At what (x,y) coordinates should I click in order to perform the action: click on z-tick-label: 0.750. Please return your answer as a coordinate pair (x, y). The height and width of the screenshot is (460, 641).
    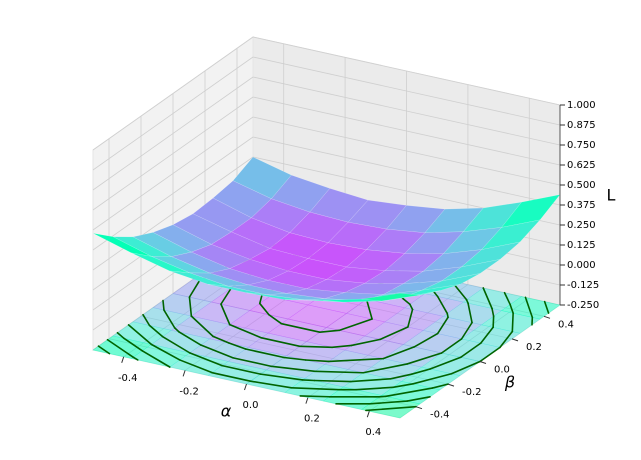
    Looking at the image, I should click on (581, 145).